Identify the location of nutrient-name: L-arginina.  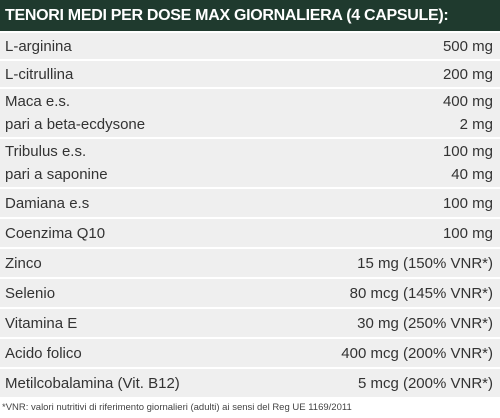
(38, 46).